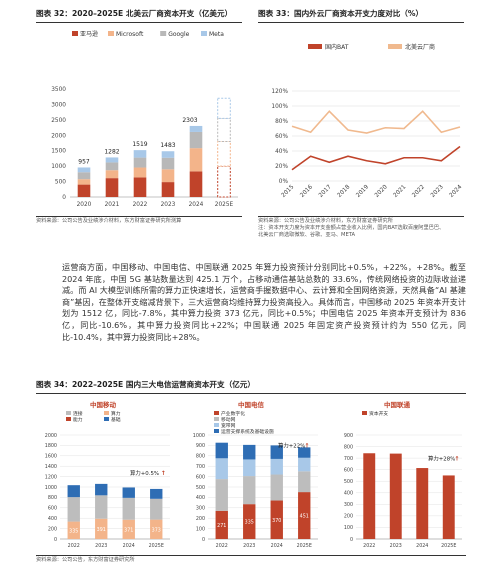 The image size is (500, 565). Describe the element at coordinates (288, 191) in the screenshot. I see `x-tick-label: 2015` at that location.